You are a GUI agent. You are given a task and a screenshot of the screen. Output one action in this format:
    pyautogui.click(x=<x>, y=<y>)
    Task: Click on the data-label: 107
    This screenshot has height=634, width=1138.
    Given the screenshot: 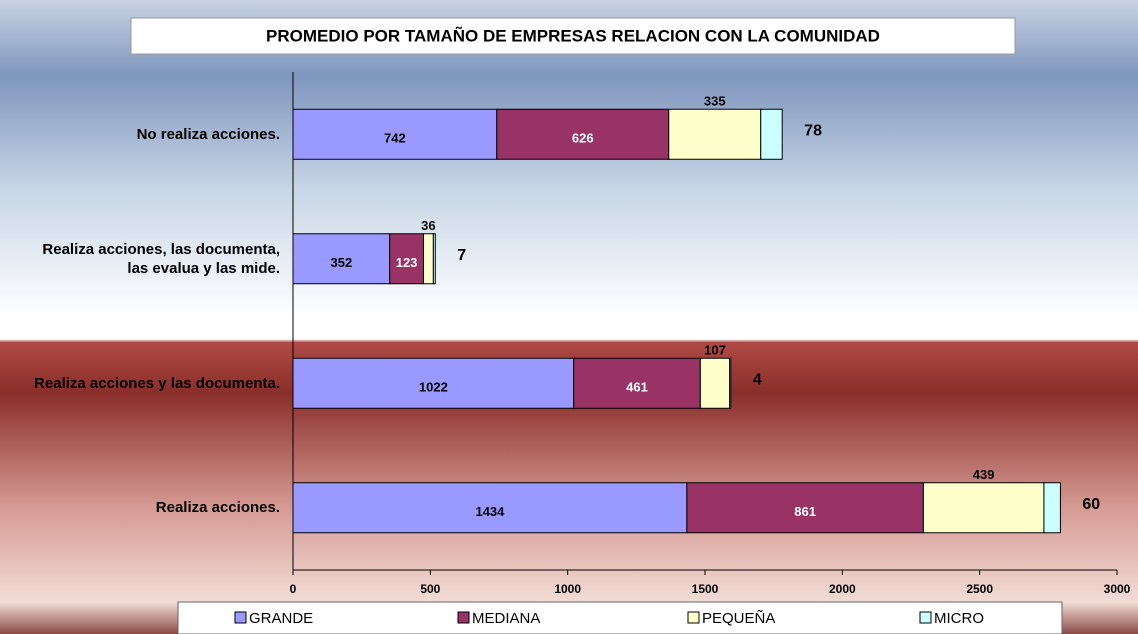 What is the action you would take?
    pyautogui.click(x=715, y=350)
    